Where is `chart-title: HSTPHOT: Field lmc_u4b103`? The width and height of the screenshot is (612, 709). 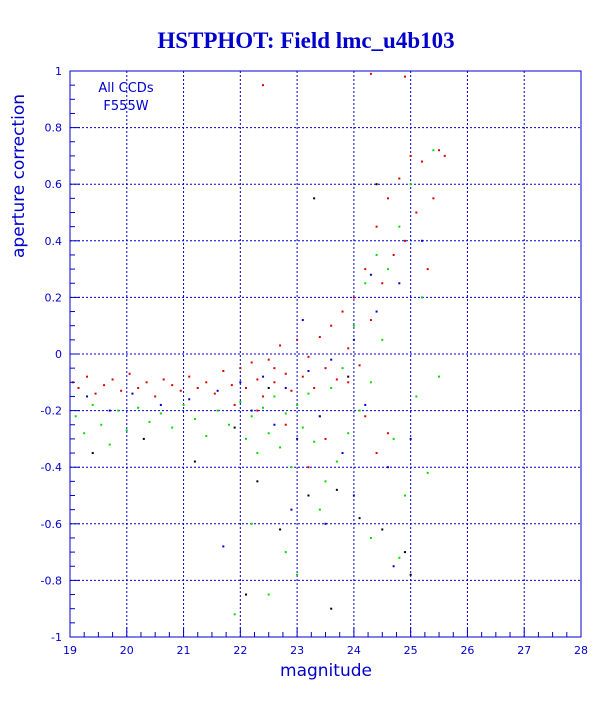
chart-title: HSTPHOT: Field lmc_u4b103 is located at coordinates (305, 40).